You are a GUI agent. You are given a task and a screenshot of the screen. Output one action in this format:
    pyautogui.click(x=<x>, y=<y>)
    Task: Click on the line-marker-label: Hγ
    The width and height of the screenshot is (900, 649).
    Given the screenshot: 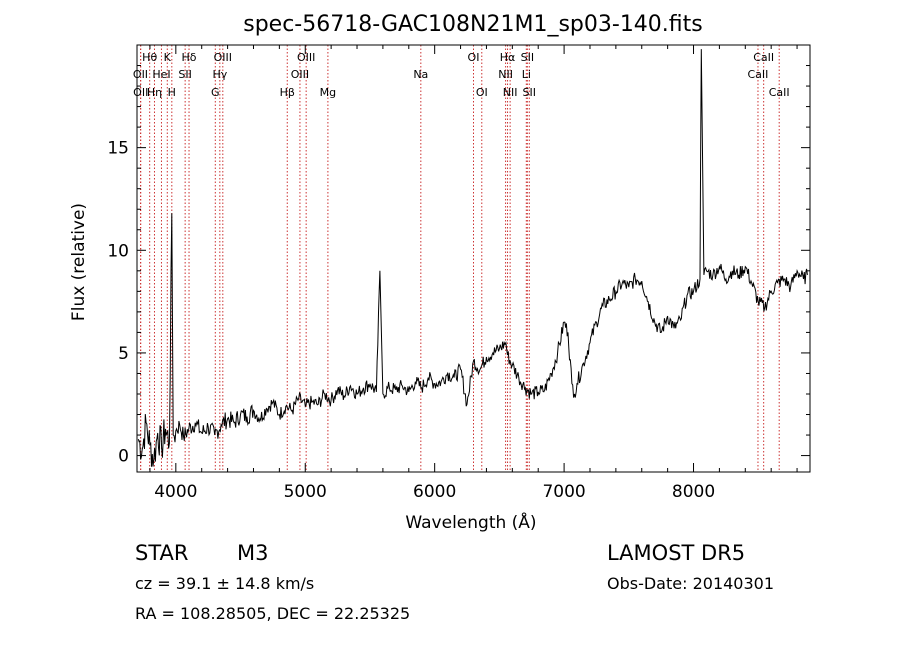 What is the action you would take?
    pyautogui.click(x=219, y=74)
    